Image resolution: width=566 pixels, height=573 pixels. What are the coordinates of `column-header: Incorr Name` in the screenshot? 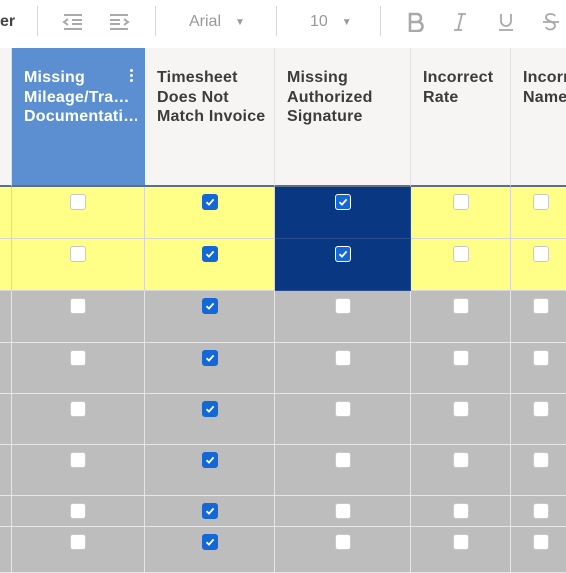 It's located at (538, 117).